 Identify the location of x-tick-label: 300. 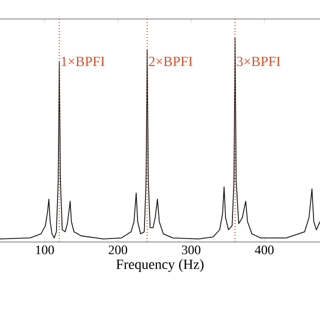
(191, 250).